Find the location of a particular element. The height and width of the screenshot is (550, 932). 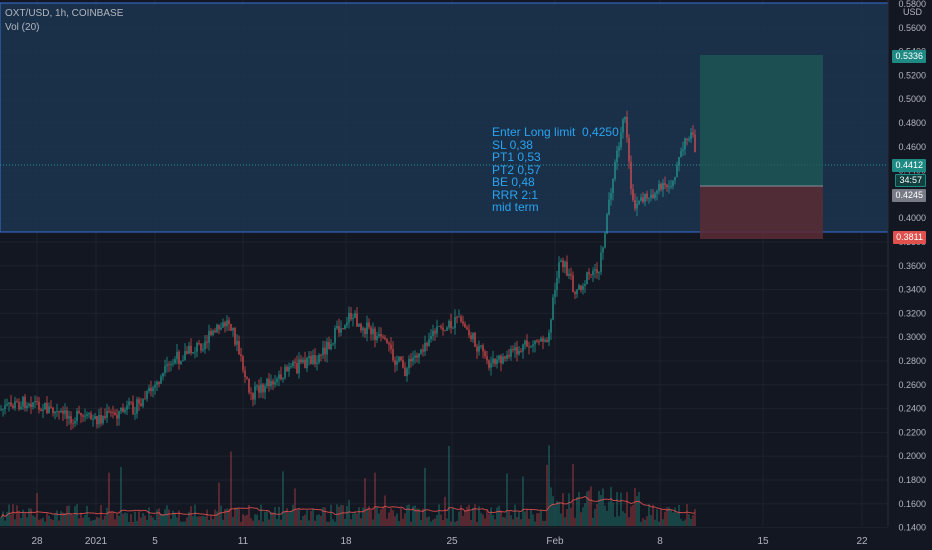

price-tick-label: 0.2200 is located at coordinates (912, 432).